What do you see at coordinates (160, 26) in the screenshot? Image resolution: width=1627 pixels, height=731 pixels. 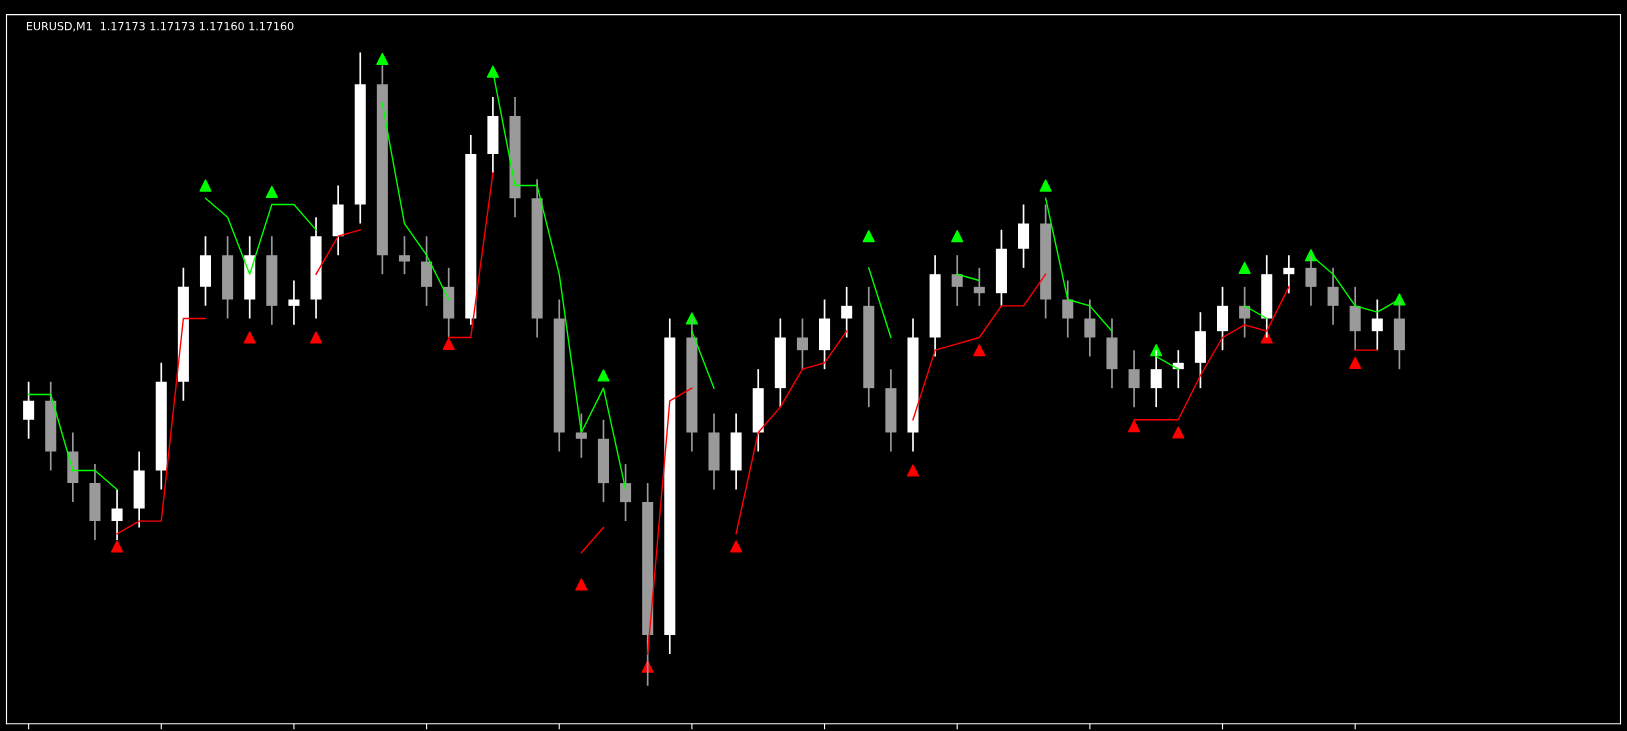 I see `chart-title: EURUSD,M1 1.17173 1.17173 1.17160 1.17160` at bounding box center [160, 26].